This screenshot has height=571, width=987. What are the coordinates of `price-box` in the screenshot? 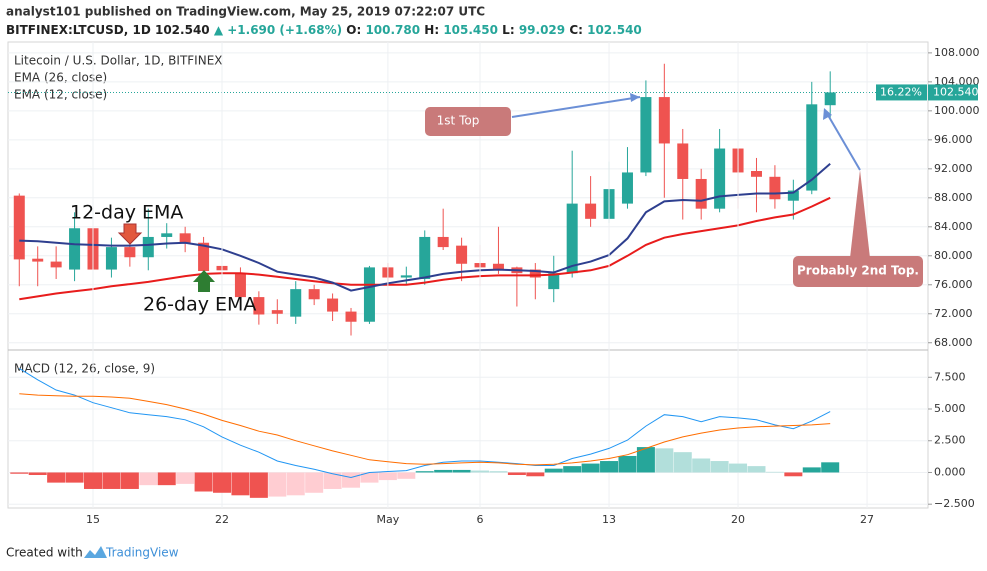 It's located at (953, 92).